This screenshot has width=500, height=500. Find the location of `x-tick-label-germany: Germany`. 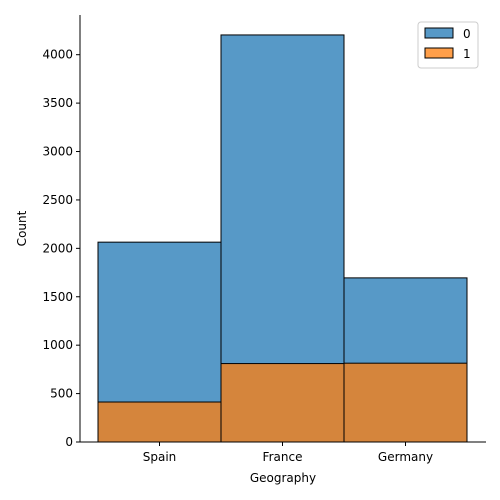

x-tick-label-germany: Germany is located at coordinates (405, 457).